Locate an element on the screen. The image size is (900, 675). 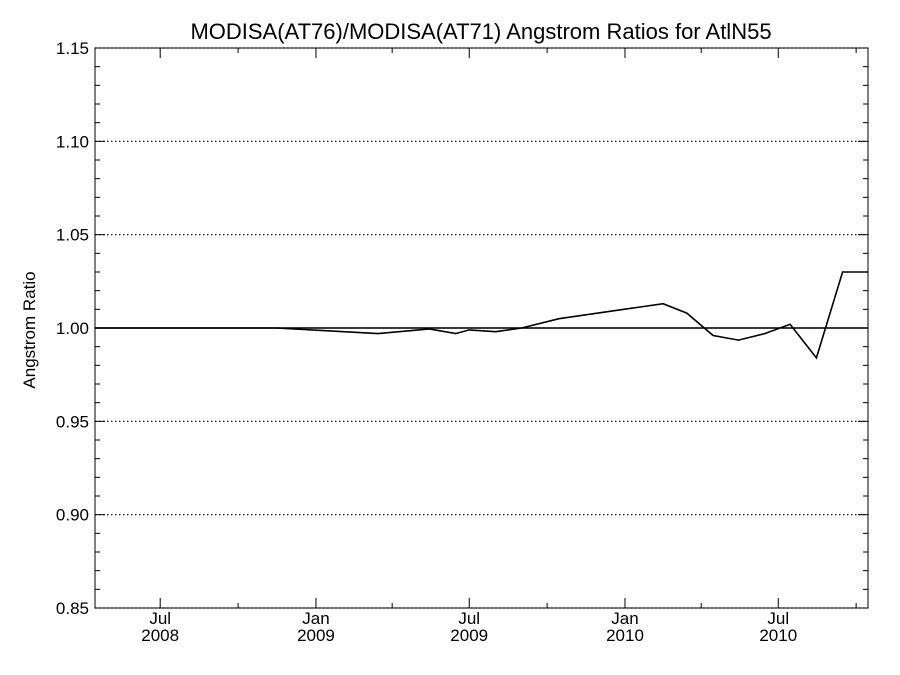
y-tick-label: 0.90 is located at coordinates (72, 515).